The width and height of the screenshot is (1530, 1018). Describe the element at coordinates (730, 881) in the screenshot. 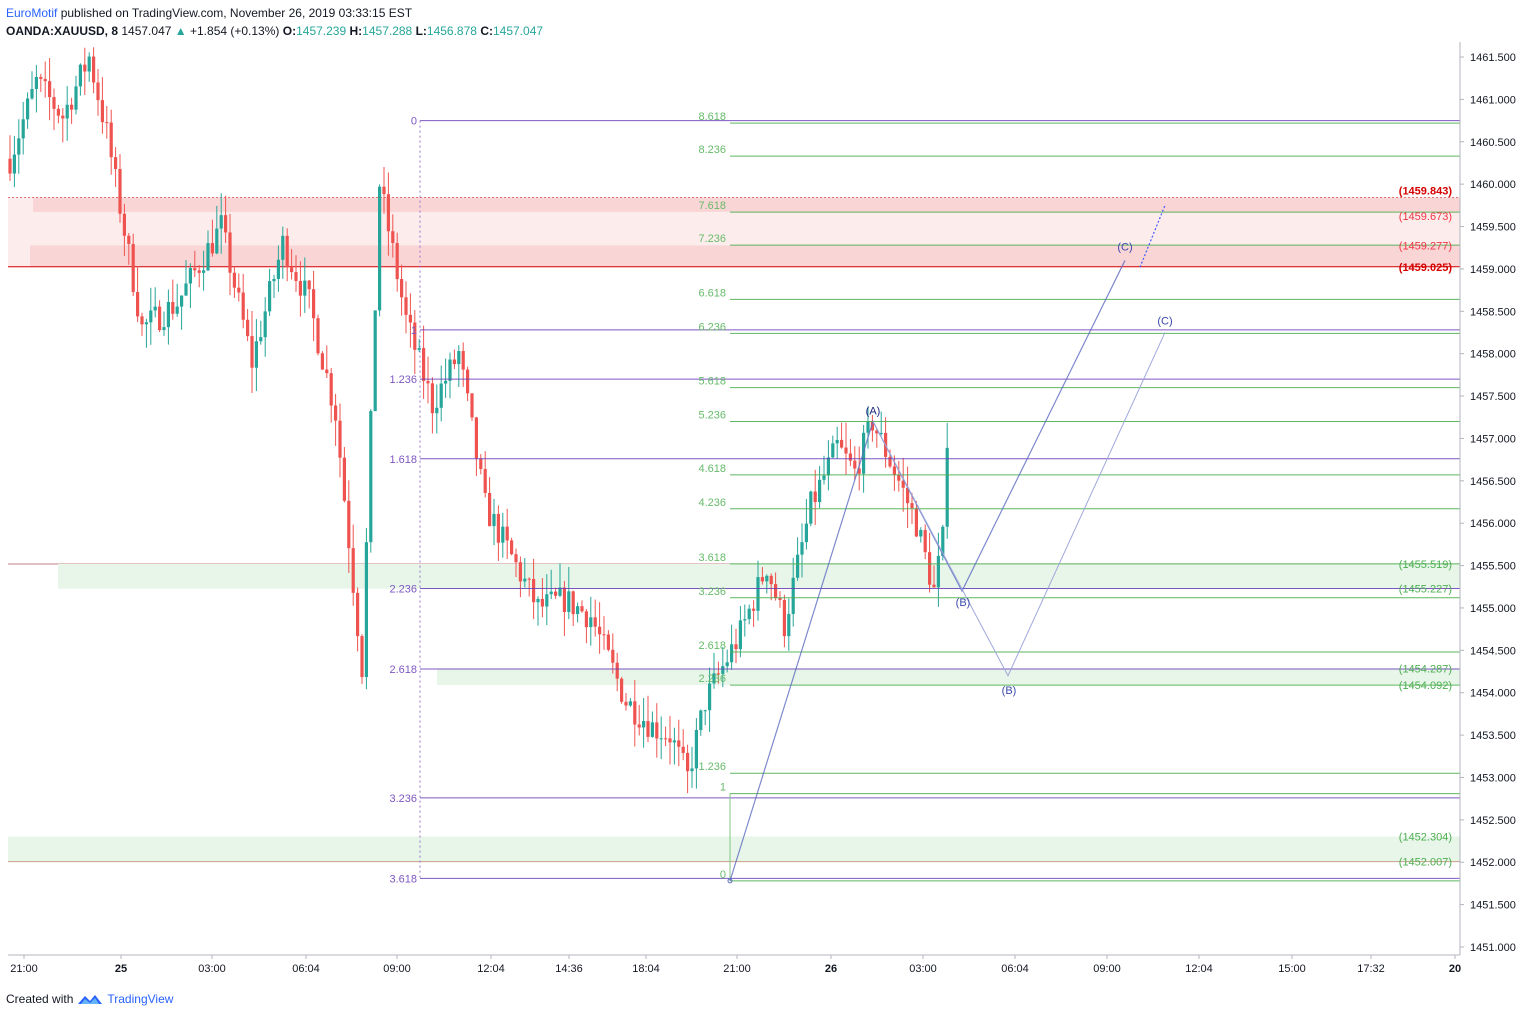

I see `wave-point` at that location.